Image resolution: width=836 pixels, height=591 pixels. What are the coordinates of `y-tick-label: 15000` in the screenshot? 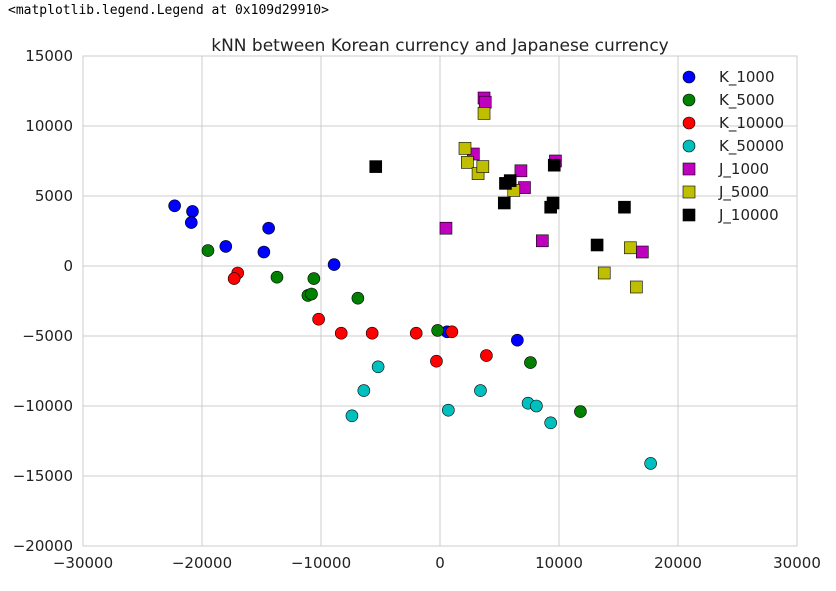 It's located at (49, 56).